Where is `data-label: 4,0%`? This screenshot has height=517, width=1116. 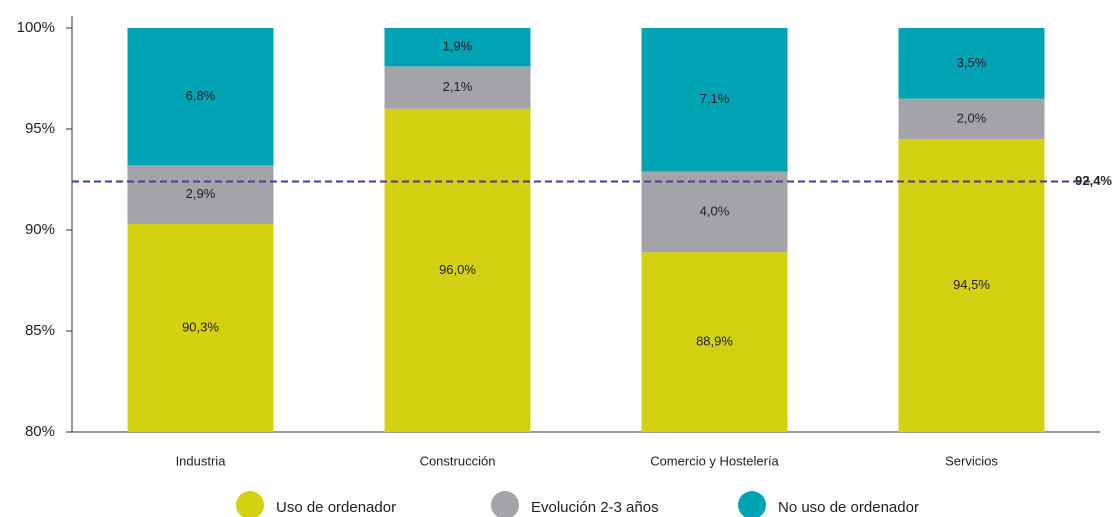 data-label: 4,0% is located at coordinates (715, 210).